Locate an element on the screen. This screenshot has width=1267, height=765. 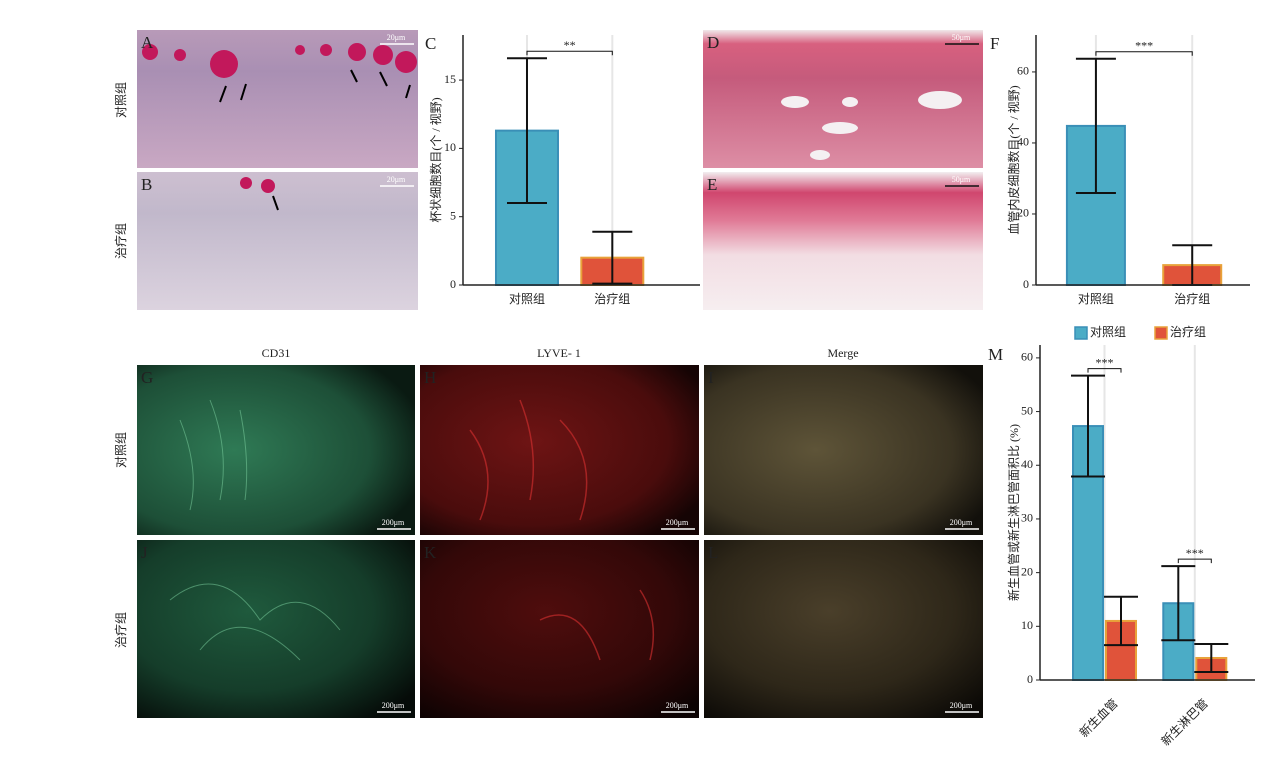
panel-label: H is located at coordinates (430, 377).